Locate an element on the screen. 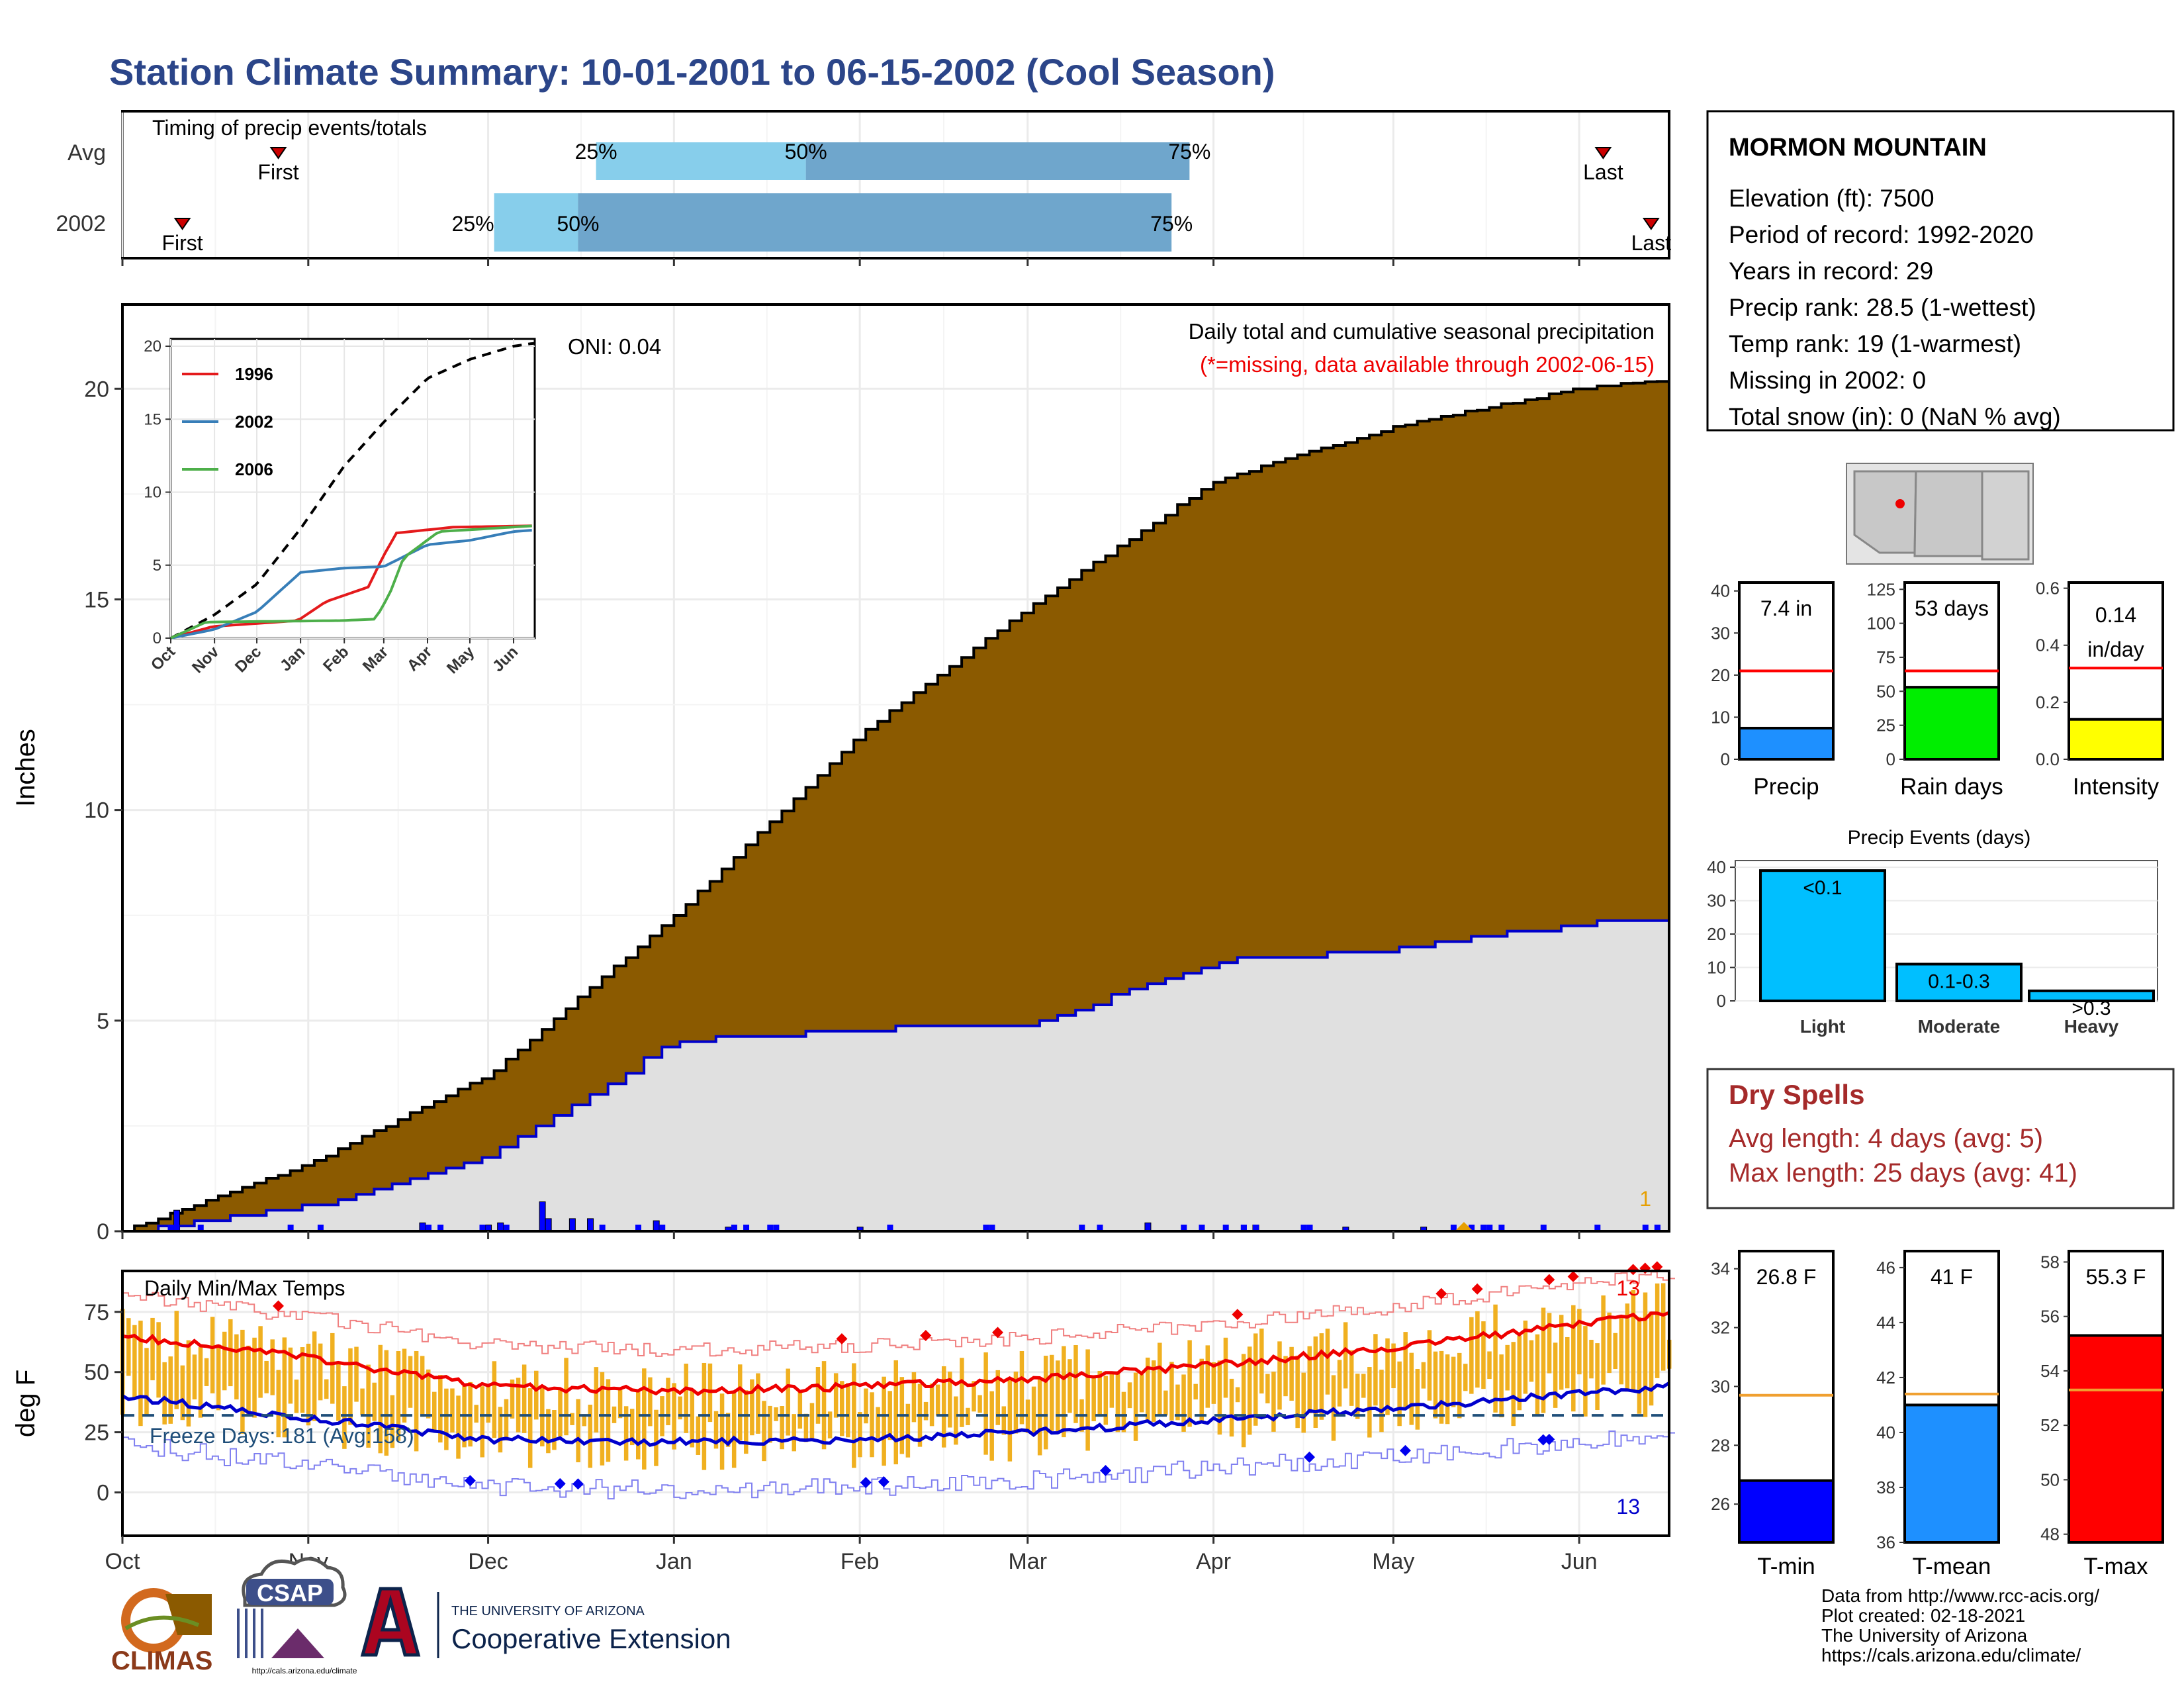  temp-y-label: deg F is located at coordinates (26, 1403).